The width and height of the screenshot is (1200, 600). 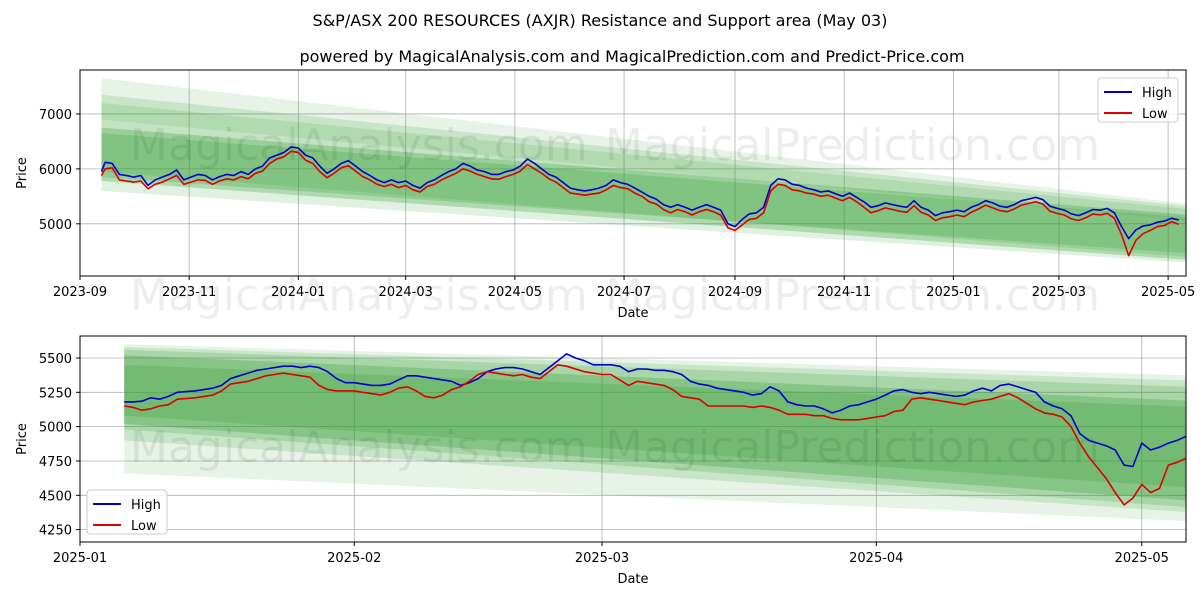 What do you see at coordinates (55, 170) in the screenshot?
I see `y-tick-label: 6000` at bounding box center [55, 170].